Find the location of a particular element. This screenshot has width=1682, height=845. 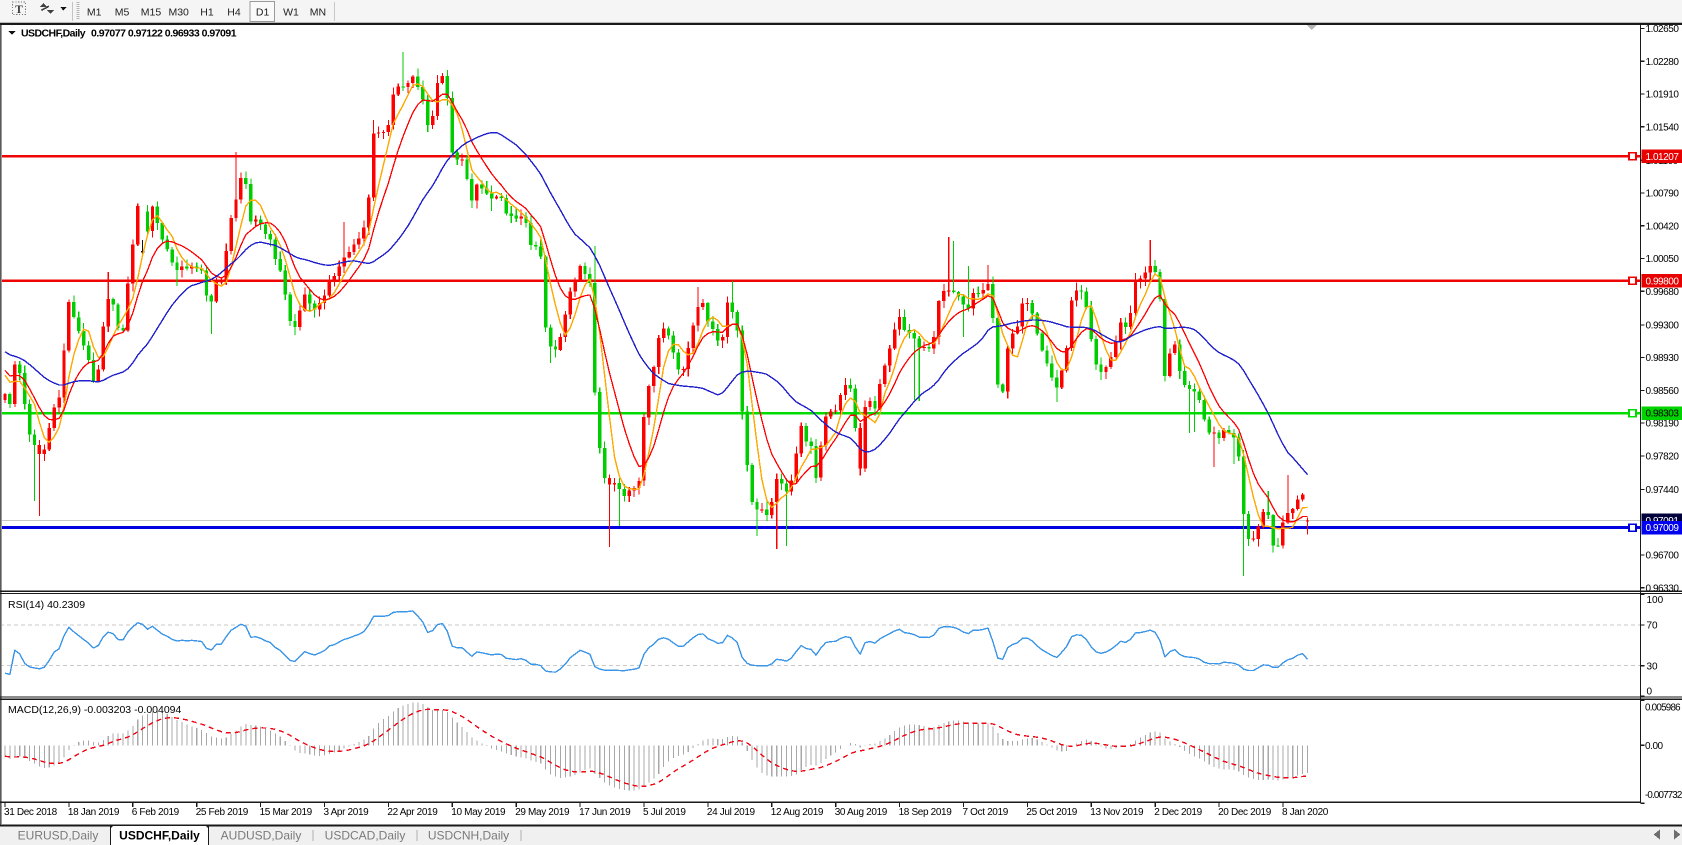

svg-text: W1 is located at coordinates (291, 13).